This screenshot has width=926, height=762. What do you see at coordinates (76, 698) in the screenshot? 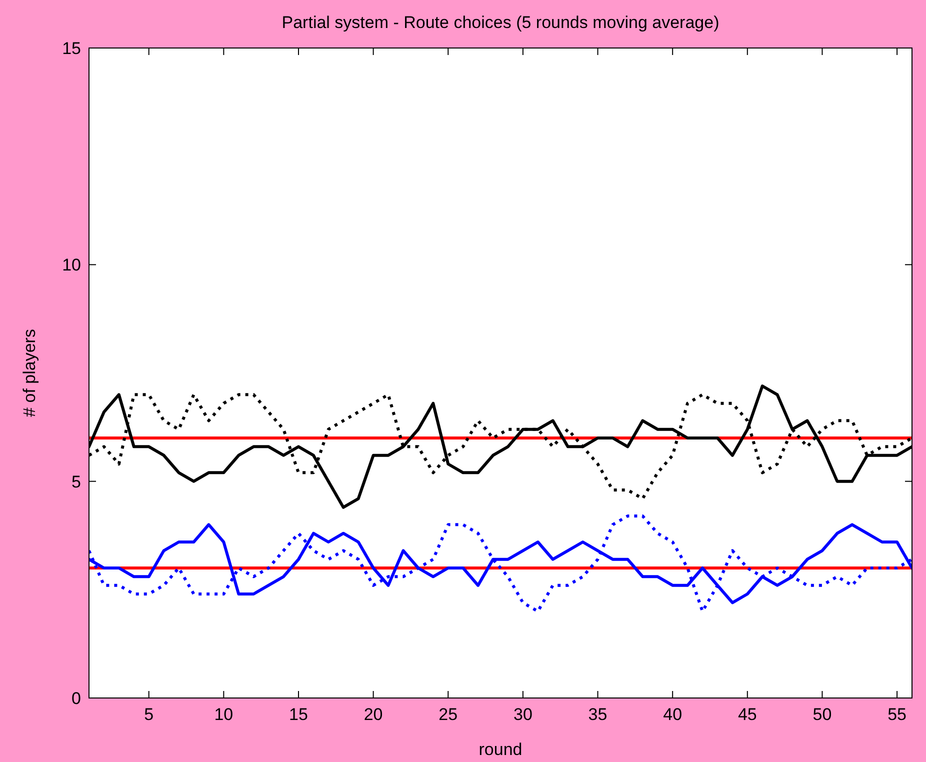
I see `y-tick-label: 0` at bounding box center [76, 698].